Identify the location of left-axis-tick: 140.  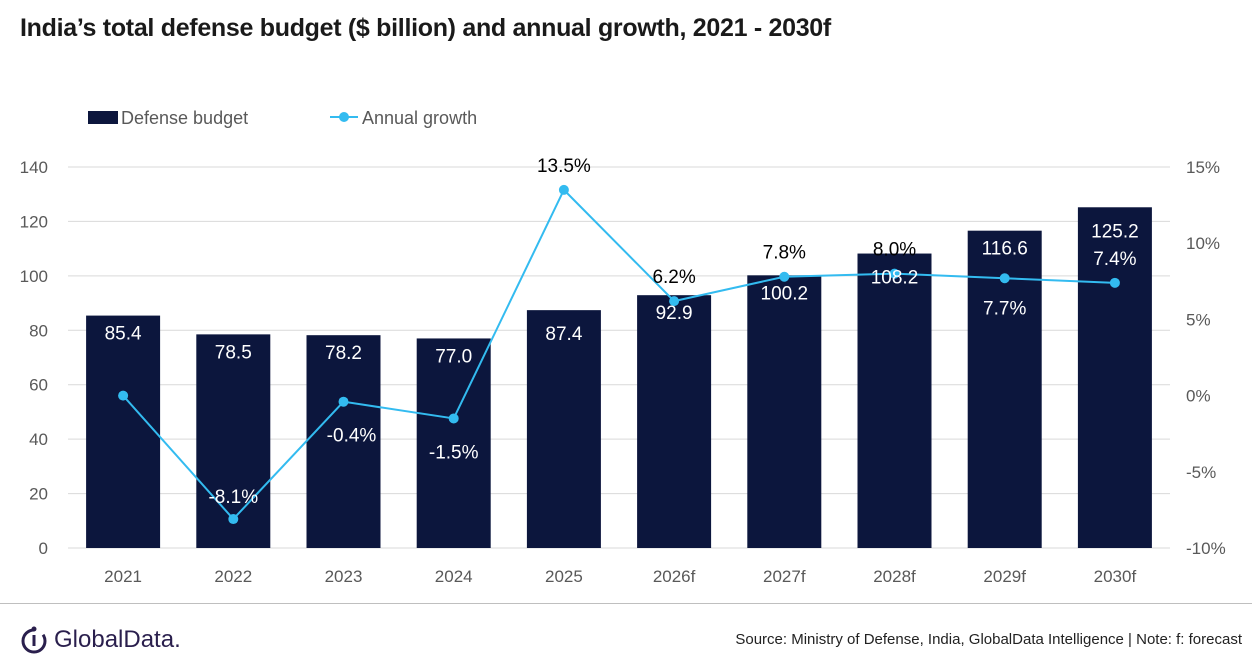
(34, 167).